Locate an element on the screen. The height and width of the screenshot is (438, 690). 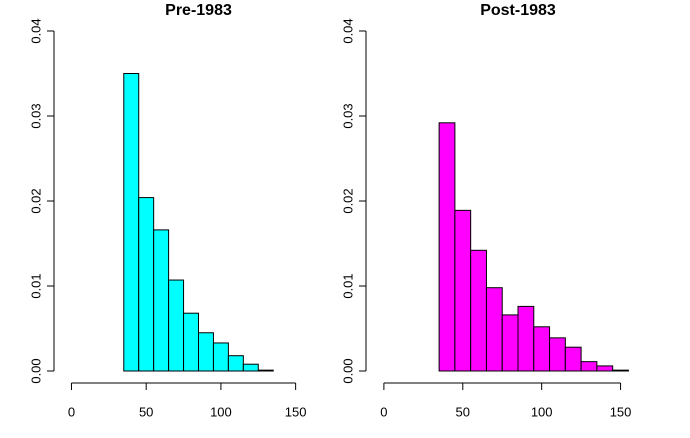
chart-title: Pre-1983 is located at coordinates (198, 10).